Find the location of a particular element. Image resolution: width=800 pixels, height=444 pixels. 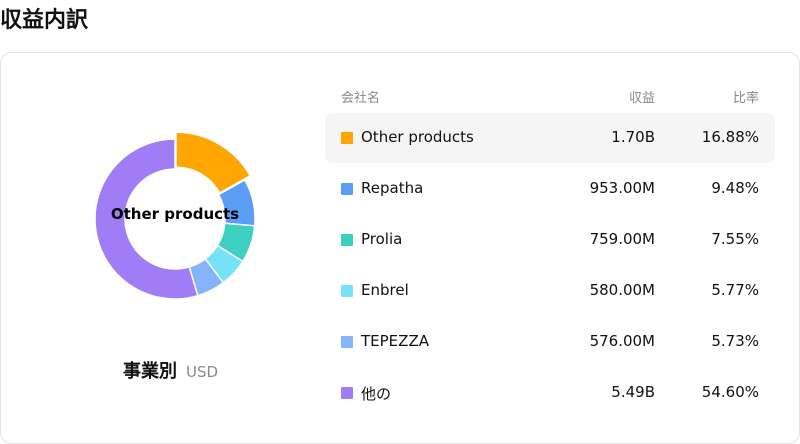

table-row: Repatha 953.00M 9.48% is located at coordinates (550, 189).